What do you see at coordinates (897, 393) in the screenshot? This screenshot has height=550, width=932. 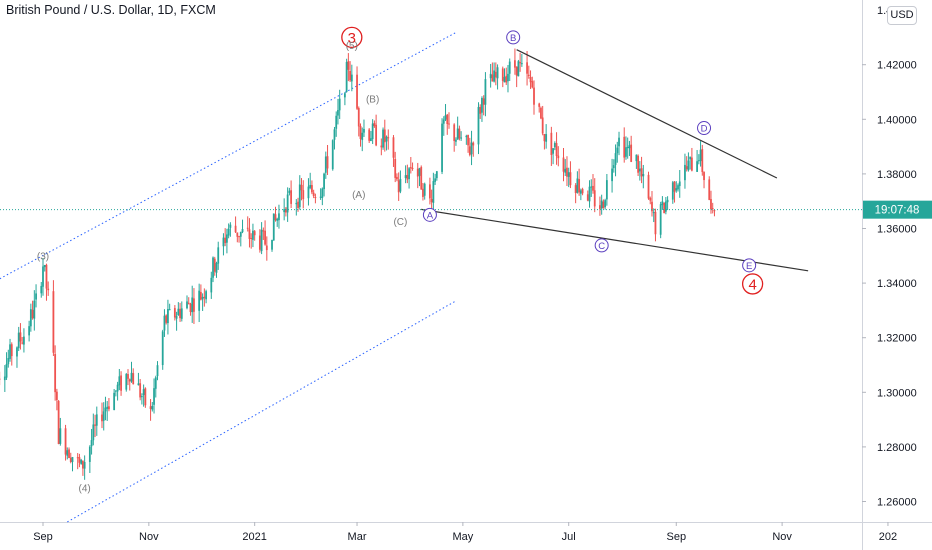 I see `price-tick-label: 1.30000` at bounding box center [897, 393].